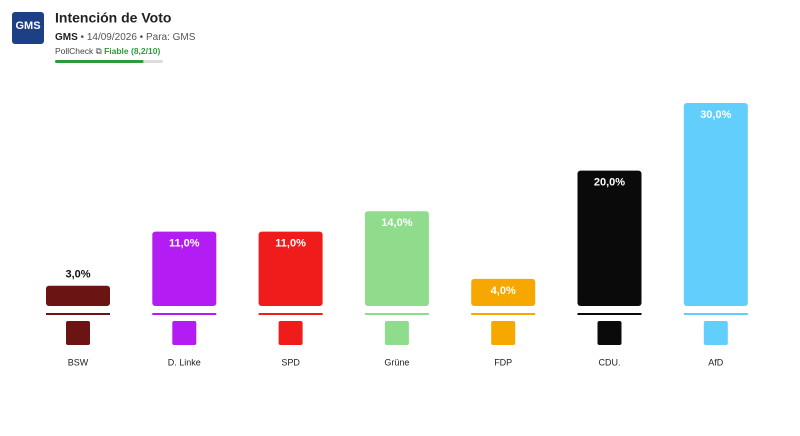  I want to click on pollcheck: PollCheck ⧉ Fiable (8,2/10), so click(107, 51).